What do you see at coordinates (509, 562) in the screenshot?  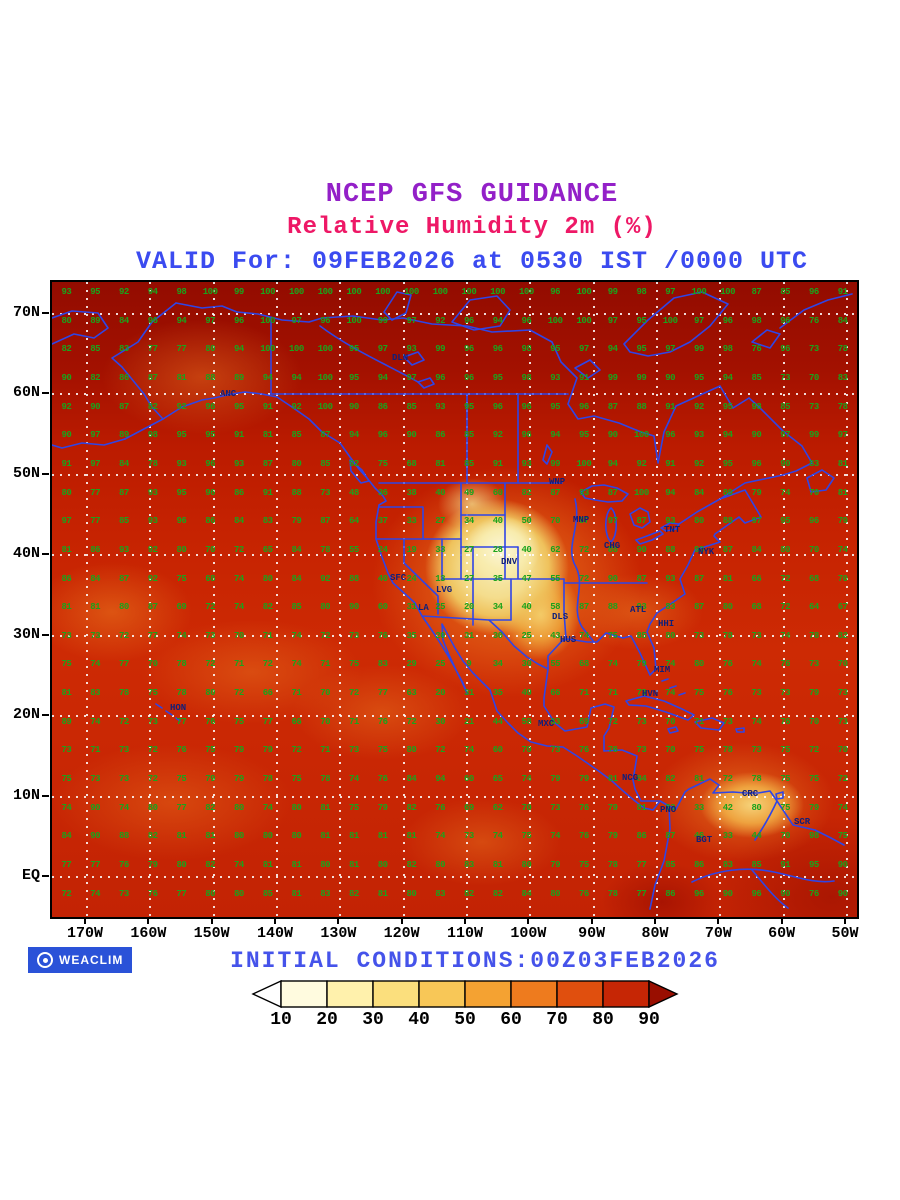 I see `station-label-dnv: DNV` at bounding box center [509, 562].